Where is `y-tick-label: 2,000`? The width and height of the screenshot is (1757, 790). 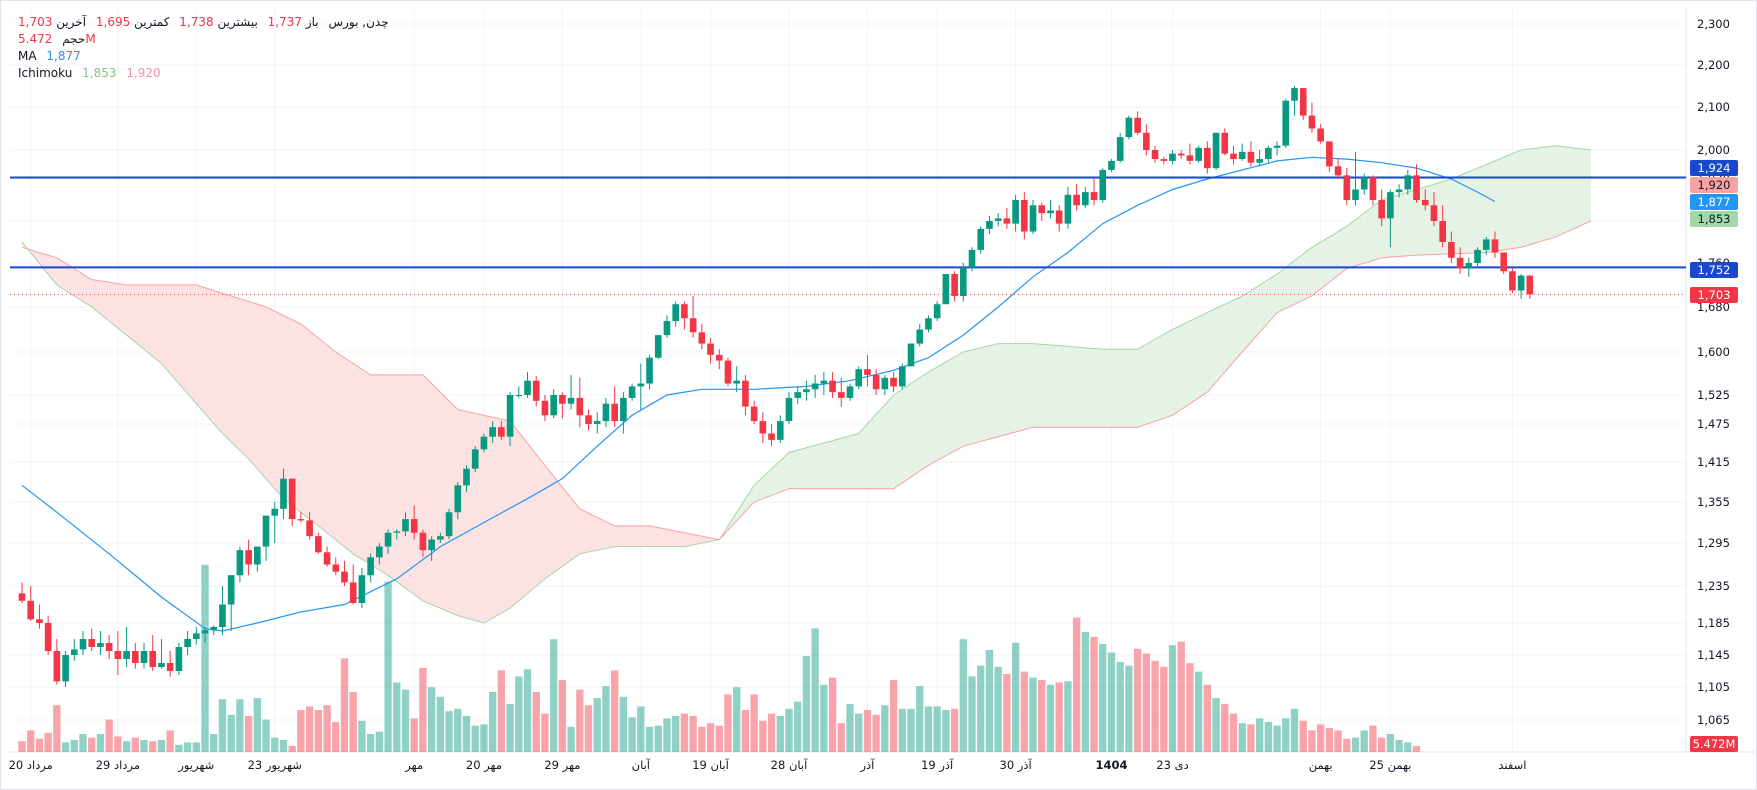
y-tick-label: 2,000 is located at coordinates (1713, 150).